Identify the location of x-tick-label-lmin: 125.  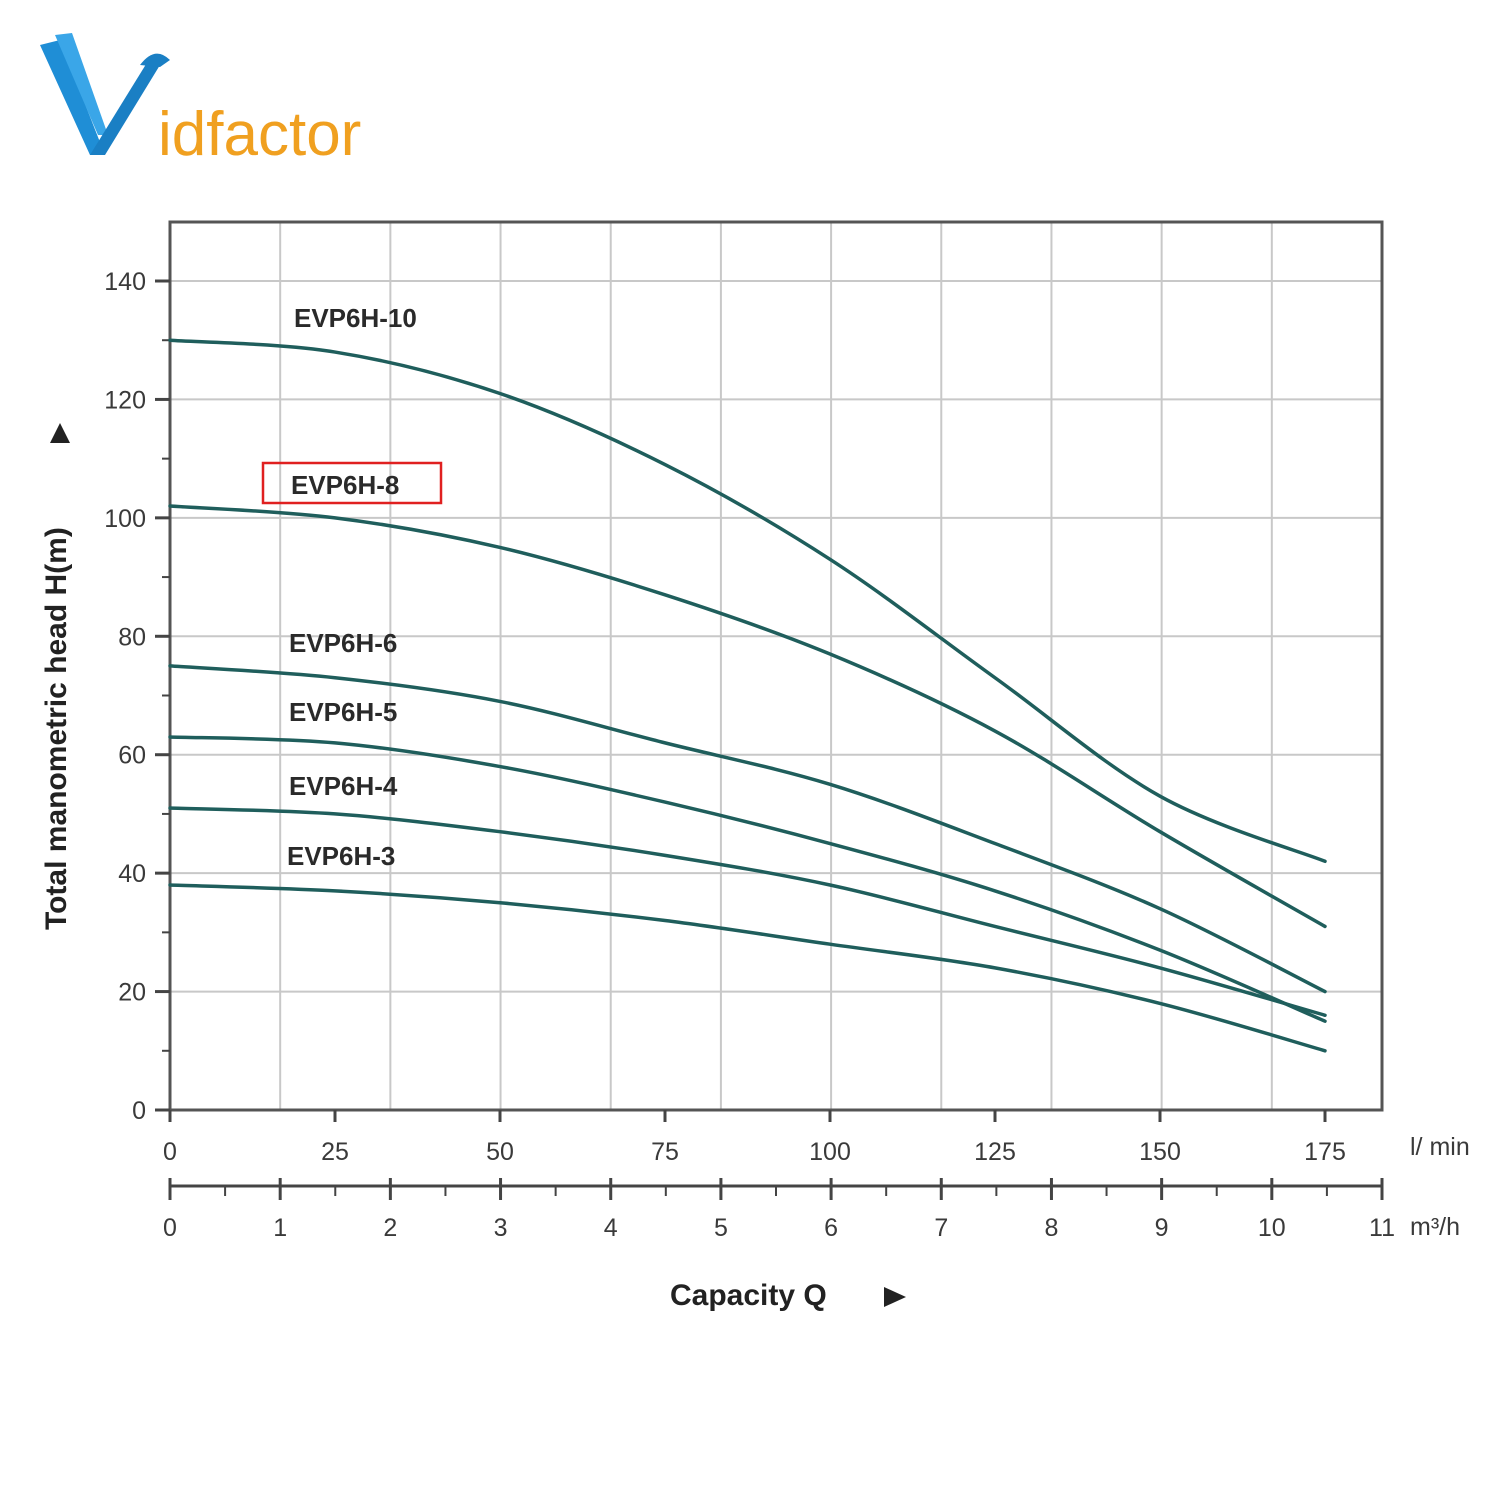
(995, 1152).